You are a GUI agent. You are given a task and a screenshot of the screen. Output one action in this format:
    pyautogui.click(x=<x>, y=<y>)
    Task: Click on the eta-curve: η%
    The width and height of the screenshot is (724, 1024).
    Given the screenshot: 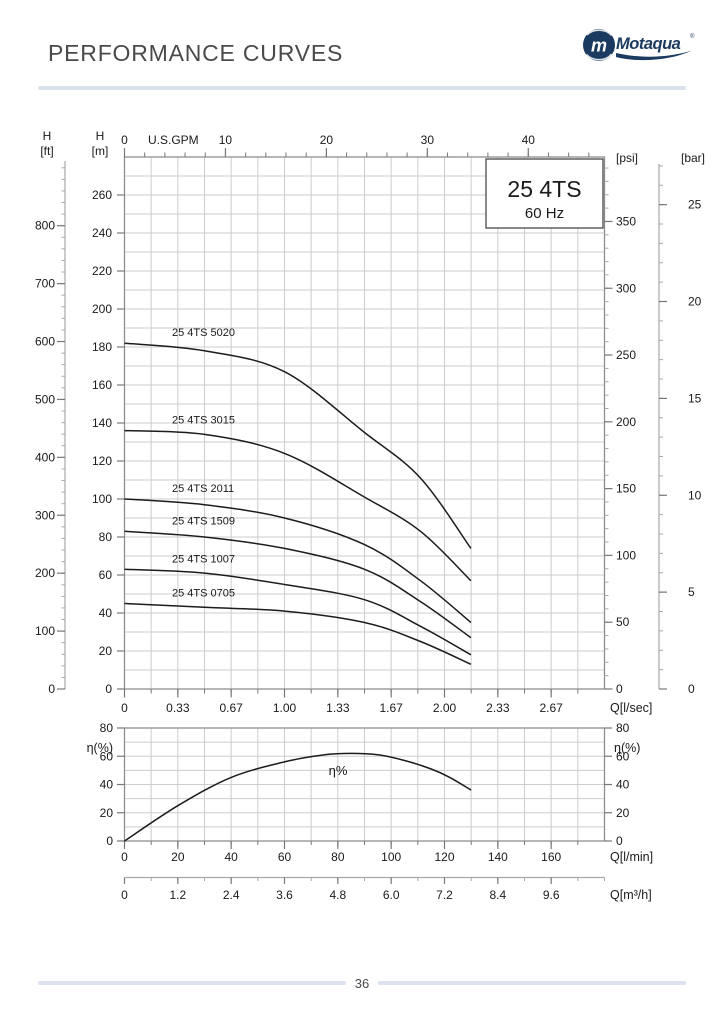 What is the action you would take?
    pyautogui.click(x=298, y=797)
    